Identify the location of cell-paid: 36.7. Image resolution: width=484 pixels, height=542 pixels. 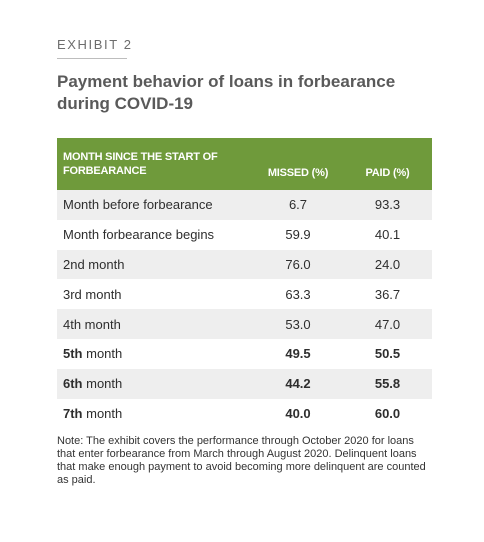
(387, 294).